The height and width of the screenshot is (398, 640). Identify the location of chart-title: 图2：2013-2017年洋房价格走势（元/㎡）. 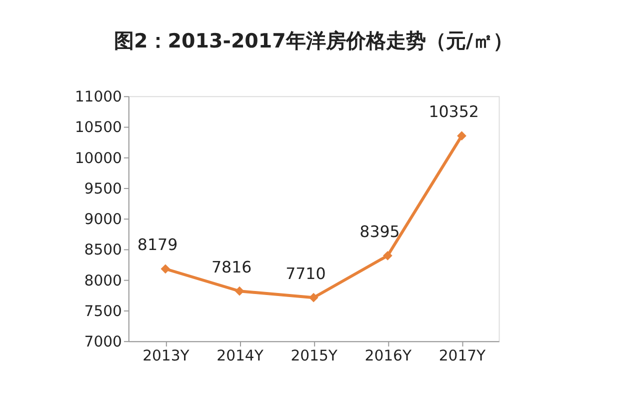
(314, 41).